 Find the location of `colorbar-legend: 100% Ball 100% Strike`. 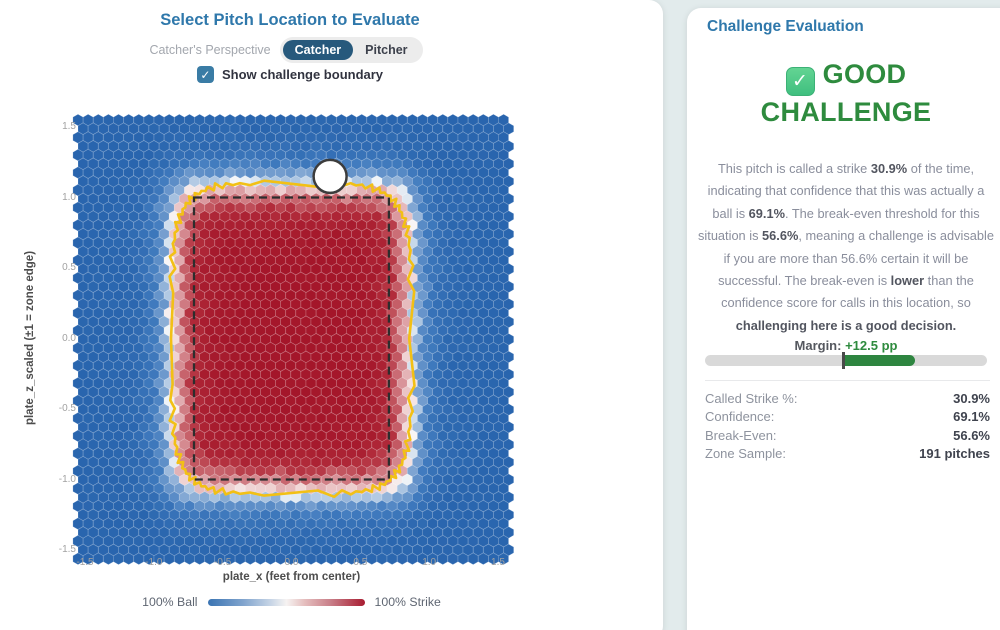

colorbar-legend: 100% Ball 100% Strike is located at coordinates (291, 602).